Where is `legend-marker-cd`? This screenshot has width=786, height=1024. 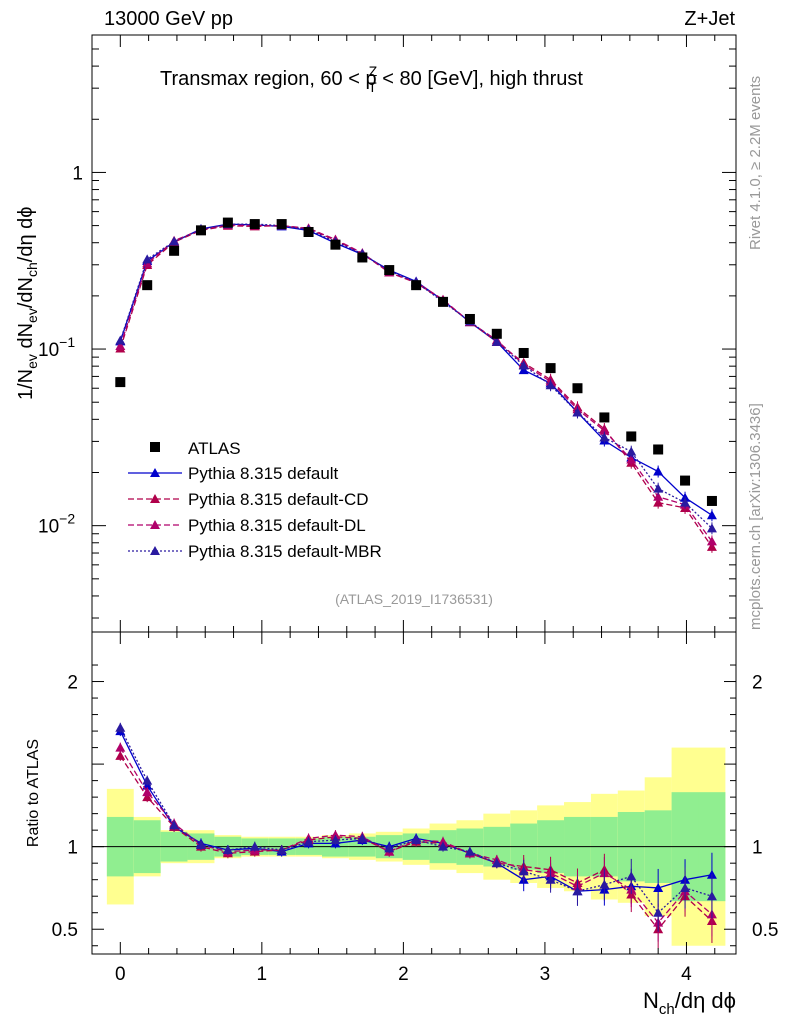
legend-marker-cd is located at coordinates (155, 498).